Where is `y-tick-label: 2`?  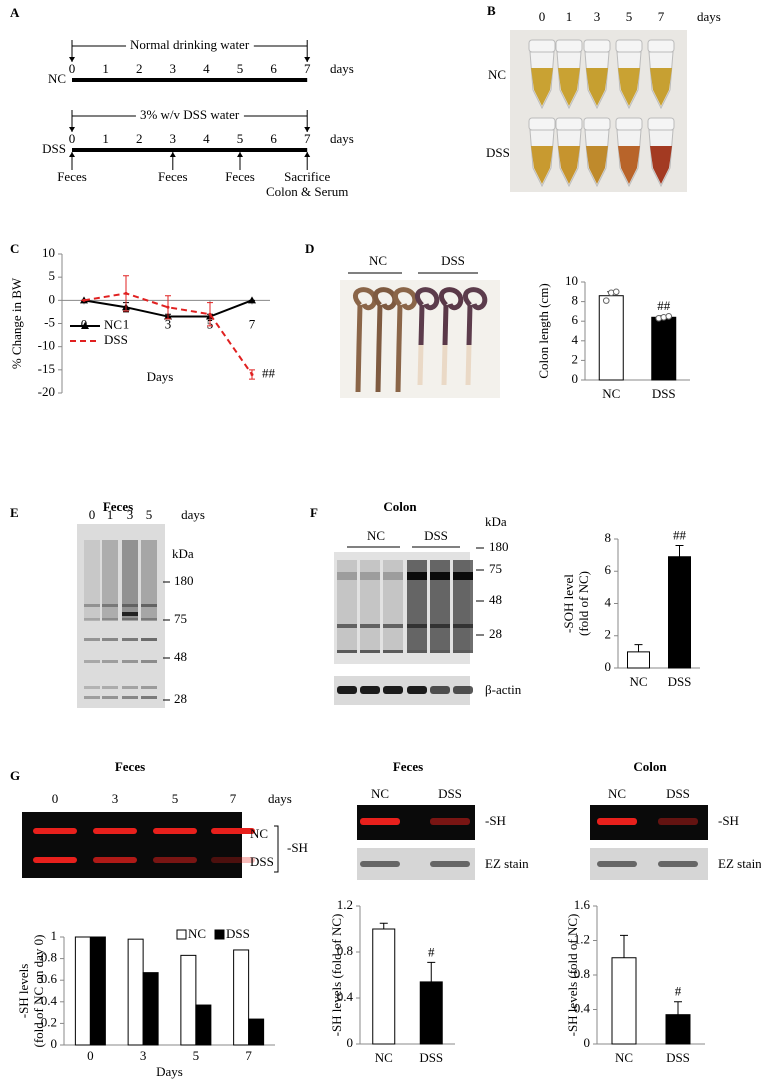
y-tick-label: 2 is located at coordinates (575, 358).